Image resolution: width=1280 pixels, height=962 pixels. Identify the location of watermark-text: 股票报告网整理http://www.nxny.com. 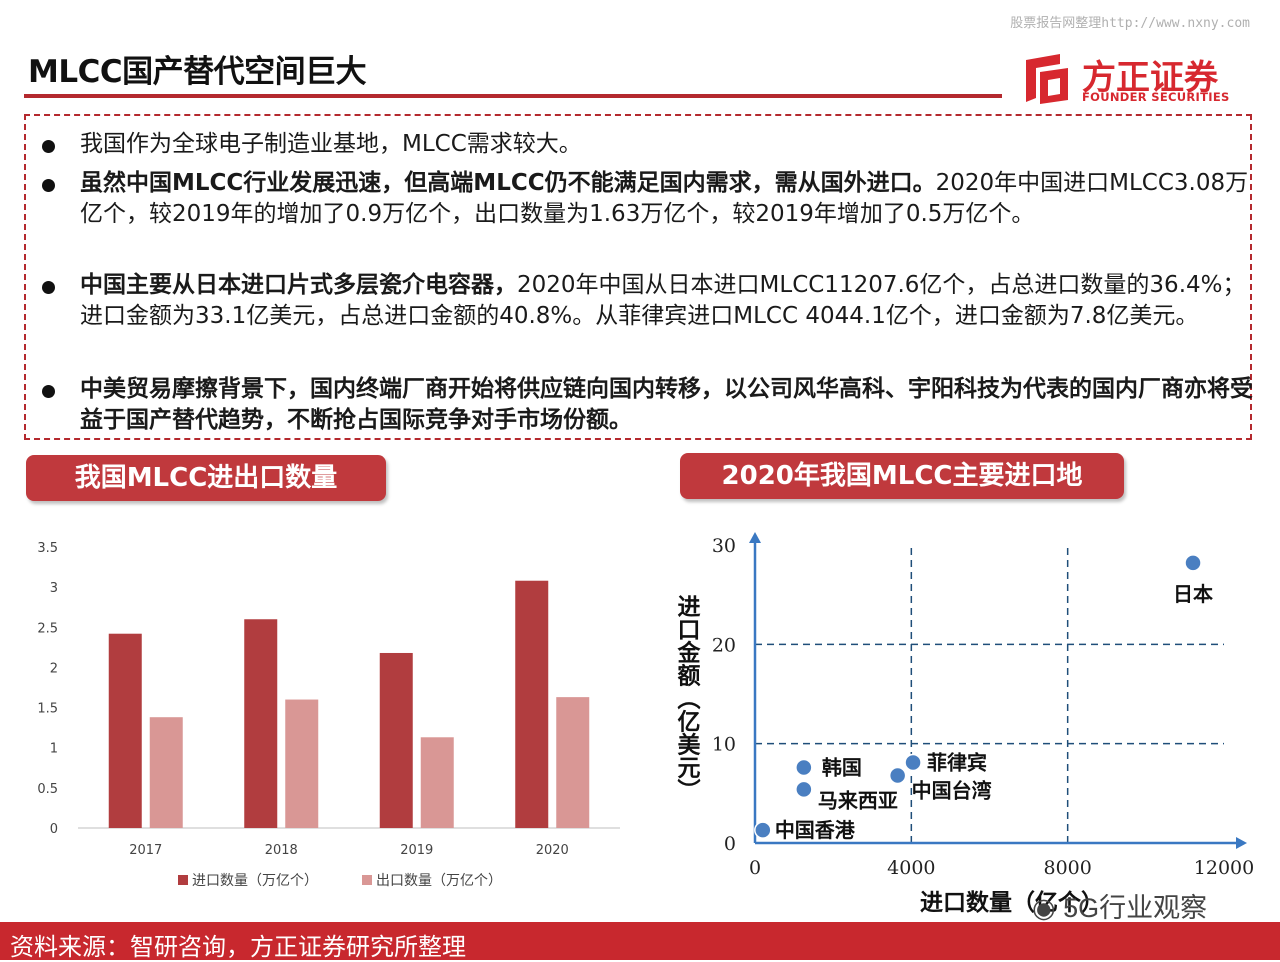
(1130, 23).